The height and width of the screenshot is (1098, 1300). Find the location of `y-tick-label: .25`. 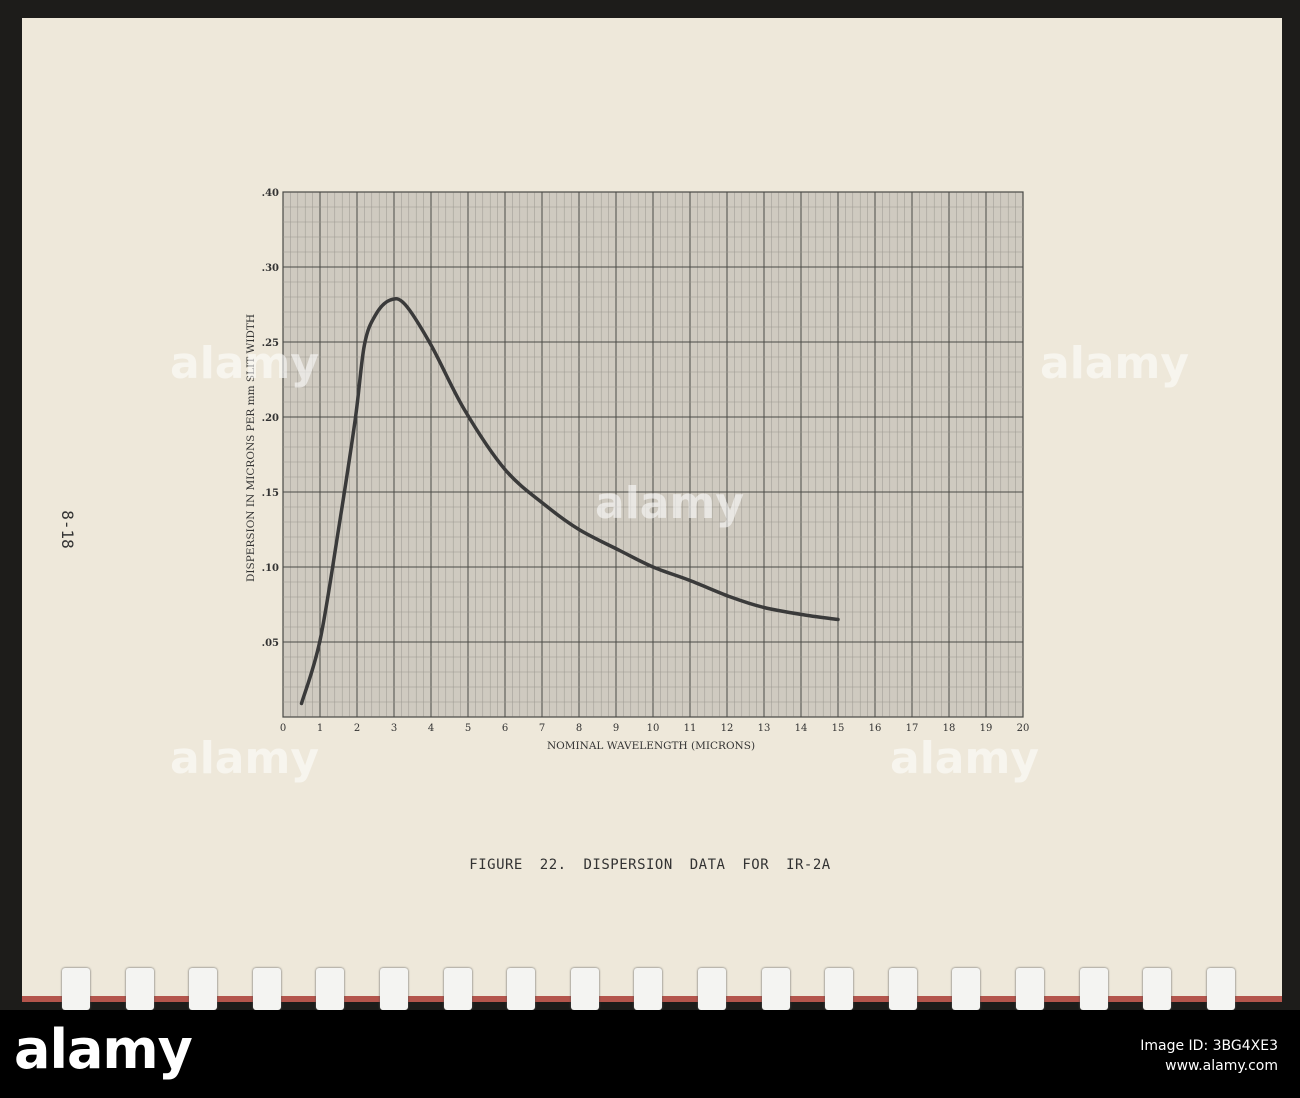

y-tick-label: .25 is located at coordinates (270, 343).